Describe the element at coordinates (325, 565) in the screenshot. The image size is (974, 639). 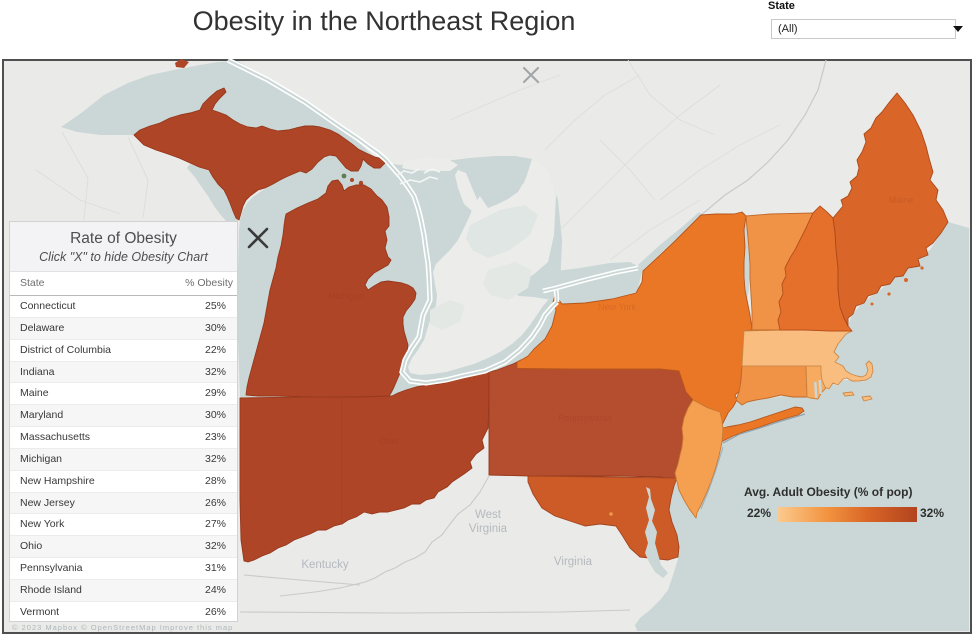
I see `svg-text: Kentucky` at that location.